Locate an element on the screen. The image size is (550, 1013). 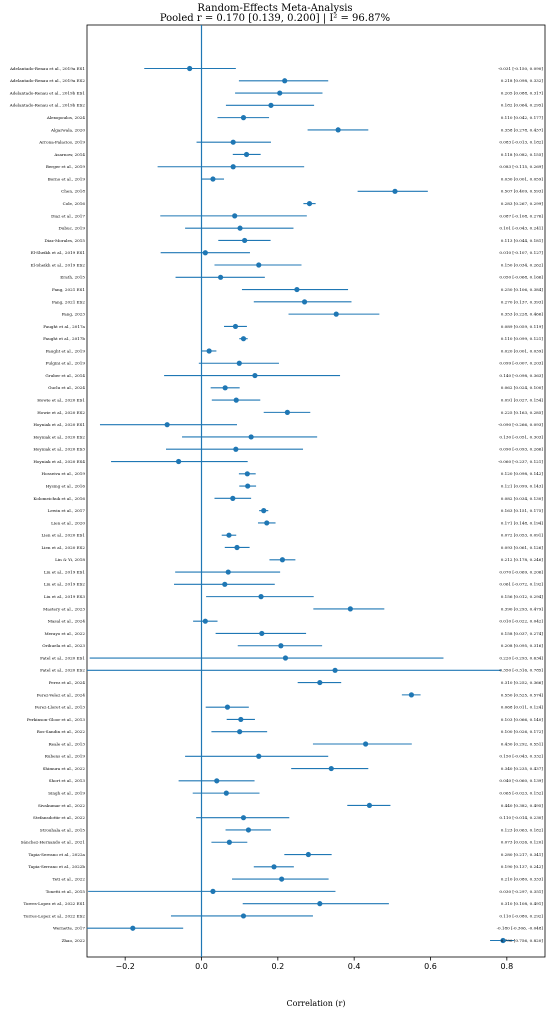
study-label: Chen, 2018 is located at coordinates (73, 191).